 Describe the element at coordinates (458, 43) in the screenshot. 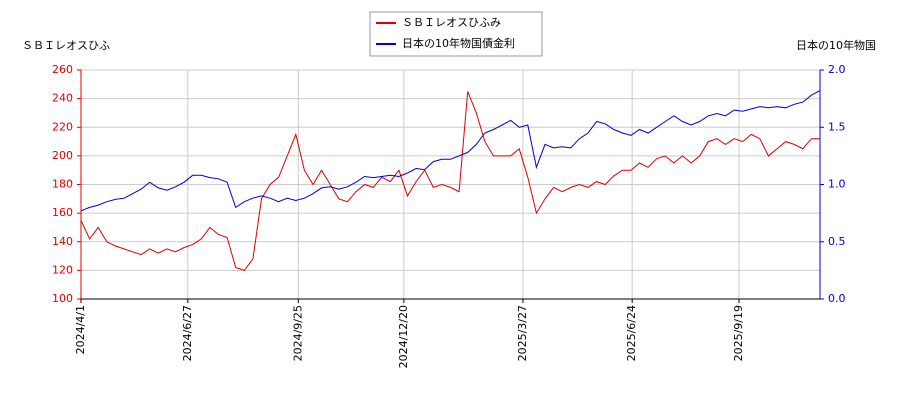

I see `legend-label: 日本の10年物国債金利` at that location.